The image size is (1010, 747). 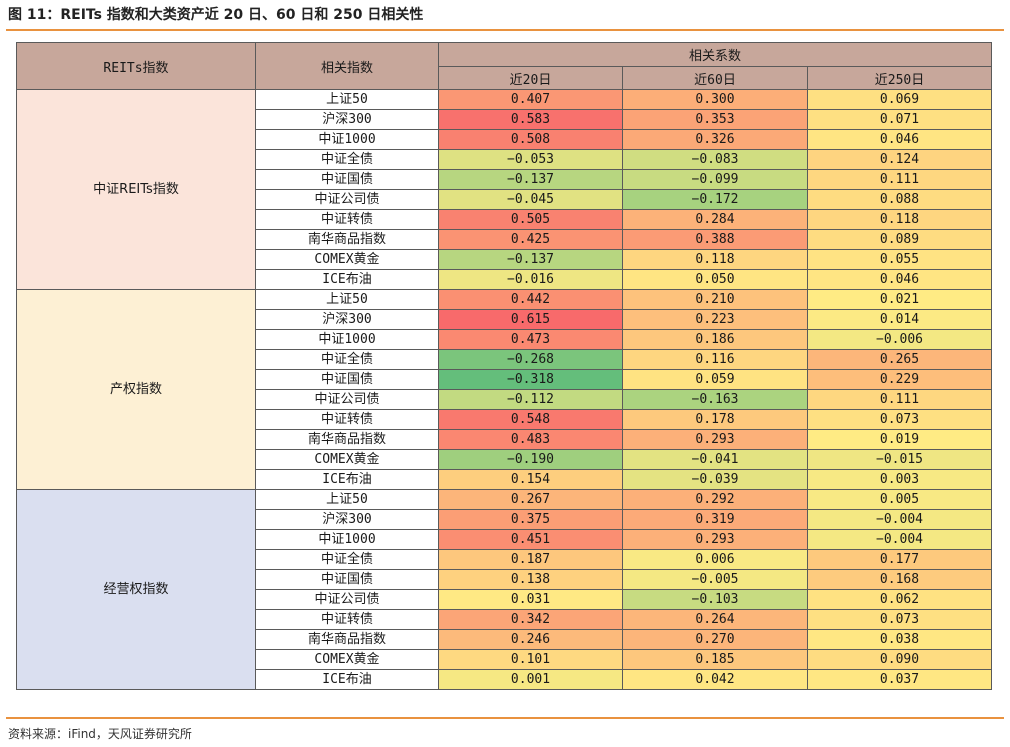 I want to click on correlation-value: 0.246, so click(x=530, y=639).